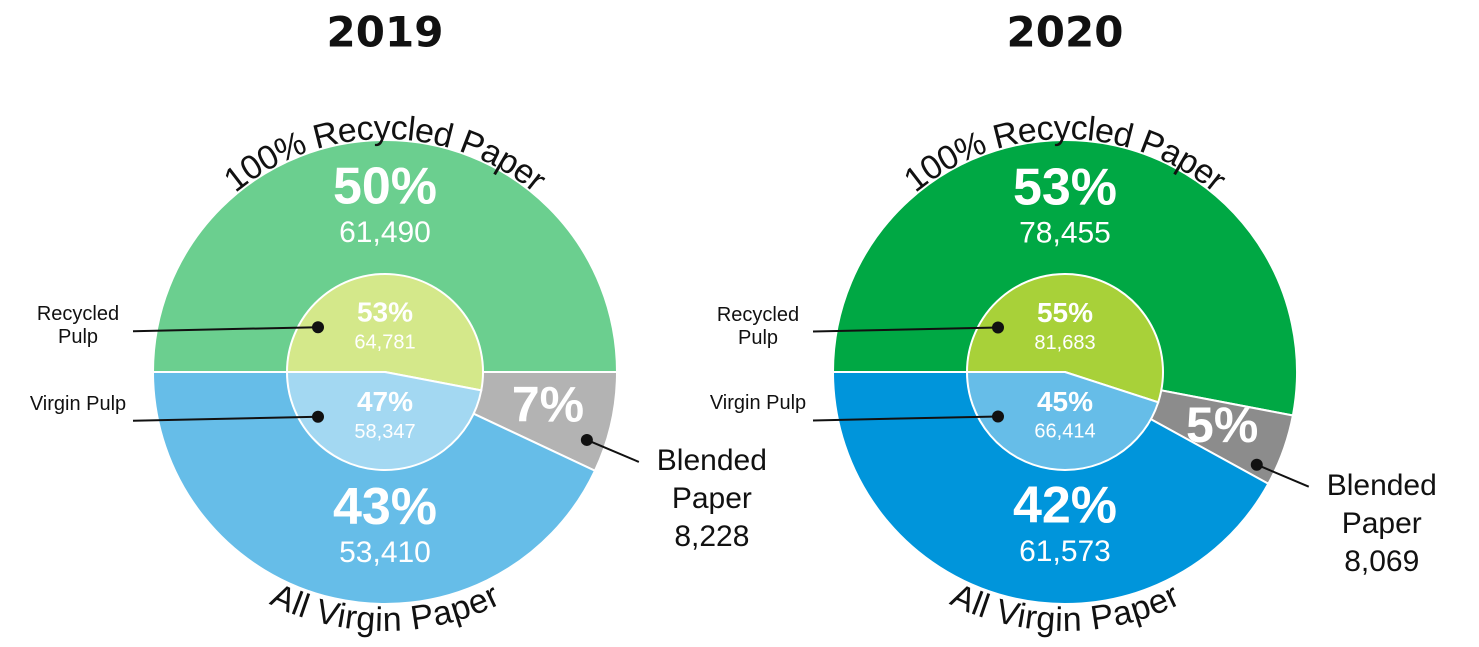 The image size is (1479, 647). What do you see at coordinates (384, 342) in the screenshot?
I see `slice-count: 64,781` at bounding box center [384, 342].